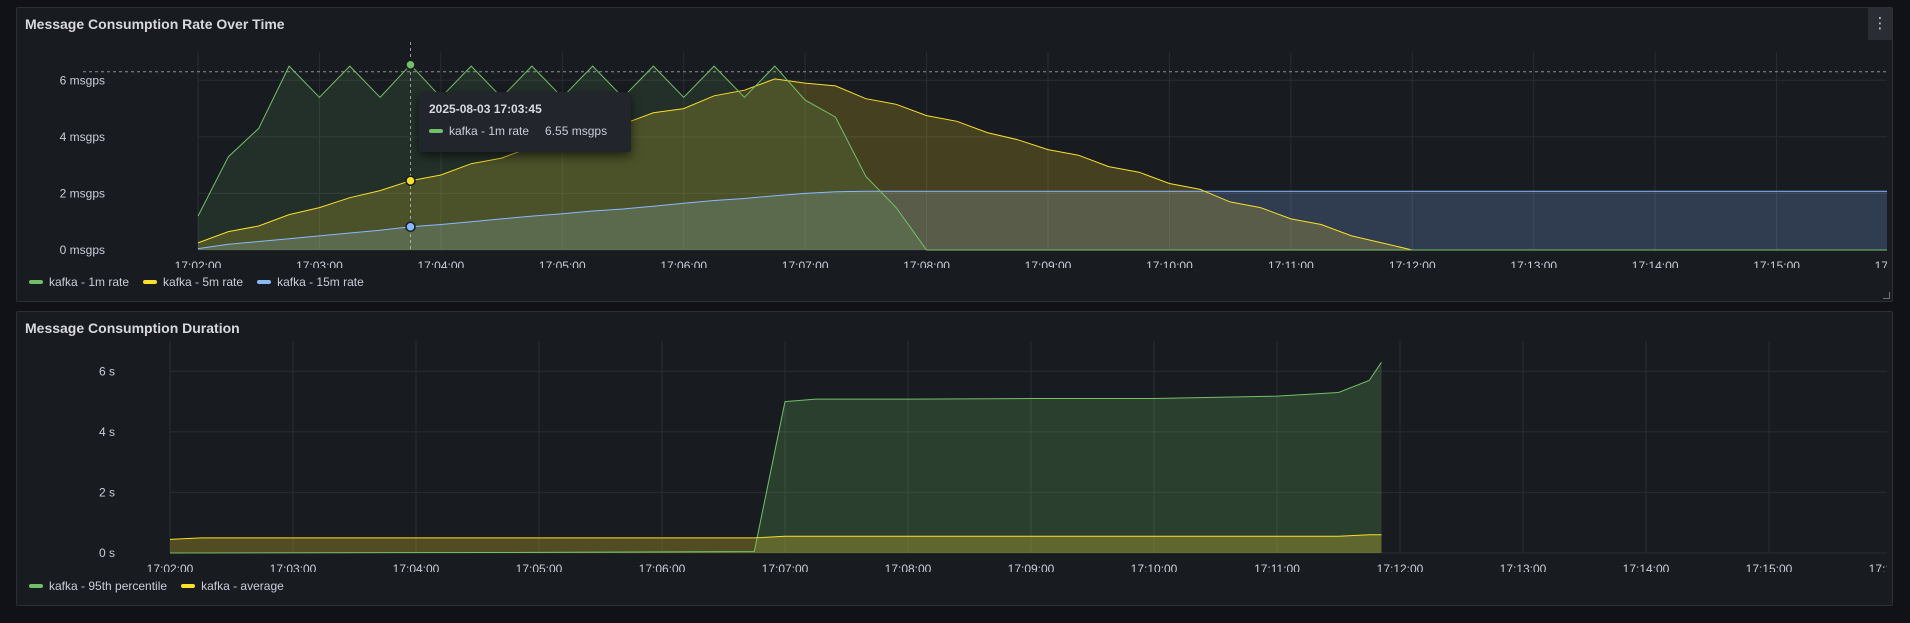 The image size is (1910, 623). I want to click on legend-item-95th-percentile: kafka - 95th percentile, so click(98, 586).